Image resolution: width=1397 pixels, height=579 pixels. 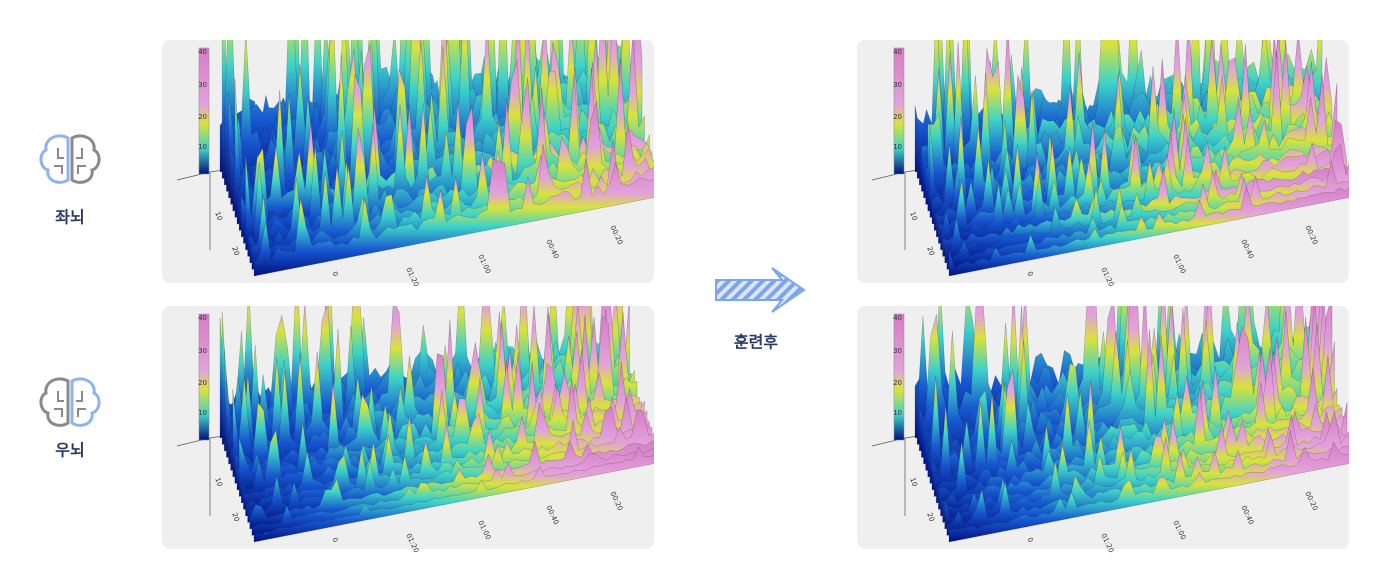 What do you see at coordinates (756, 342) in the screenshot?
I see `arrow-label: 훈련후` at bounding box center [756, 342].